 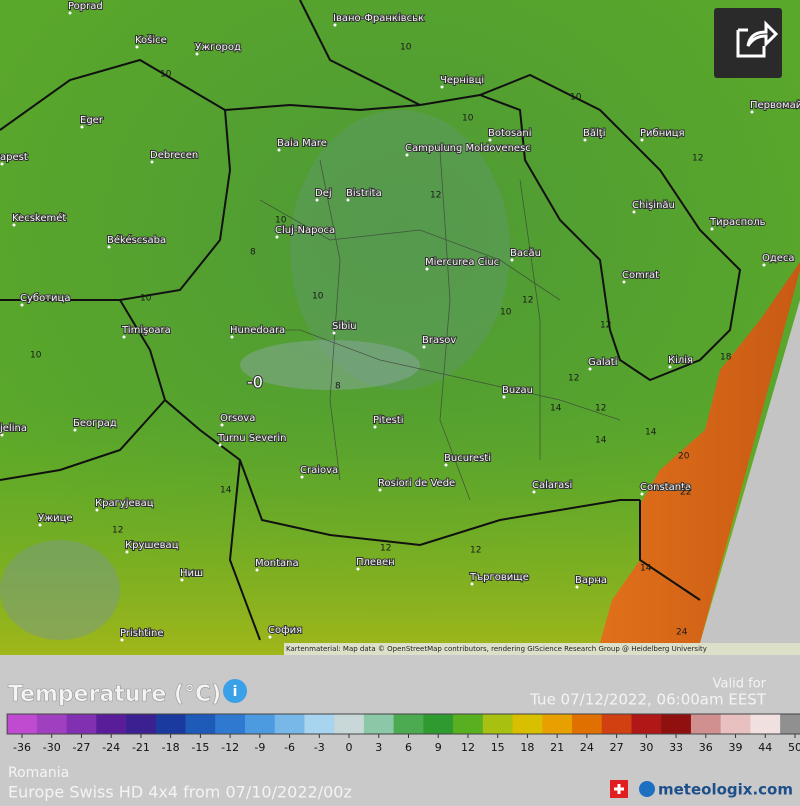 What do you see at coordinates (648, 700) in the screenshot?
I see `valid-time: Tue 07/12/2022, 06:00am EEST` at bounding box center [648, 700].